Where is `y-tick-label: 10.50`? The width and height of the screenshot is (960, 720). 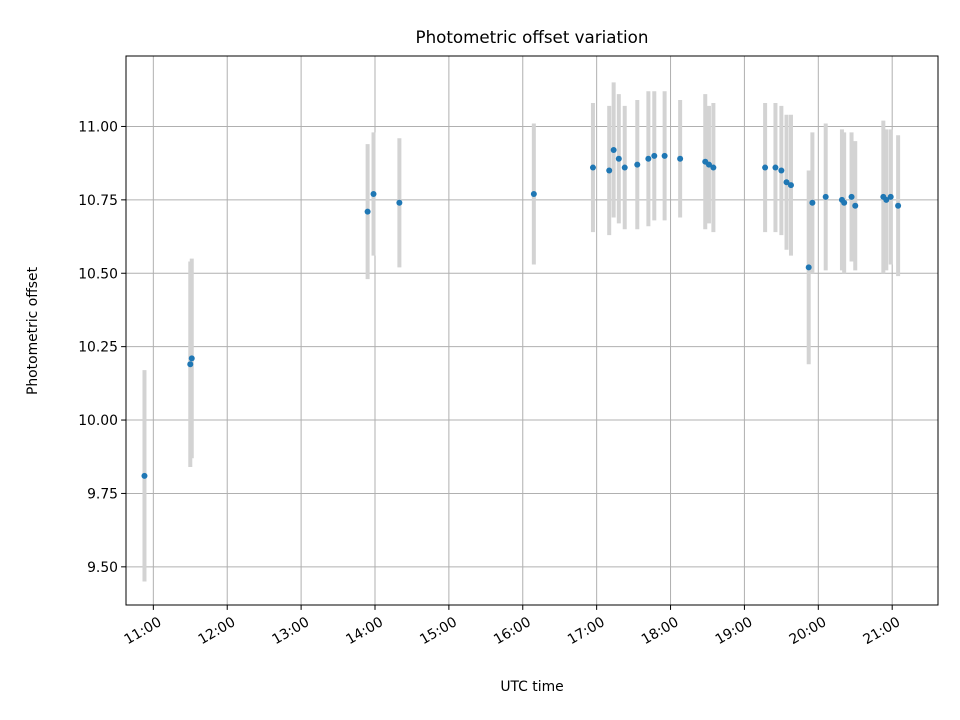
y-tick-label: 10.50 is located at coordinates (98, 274).